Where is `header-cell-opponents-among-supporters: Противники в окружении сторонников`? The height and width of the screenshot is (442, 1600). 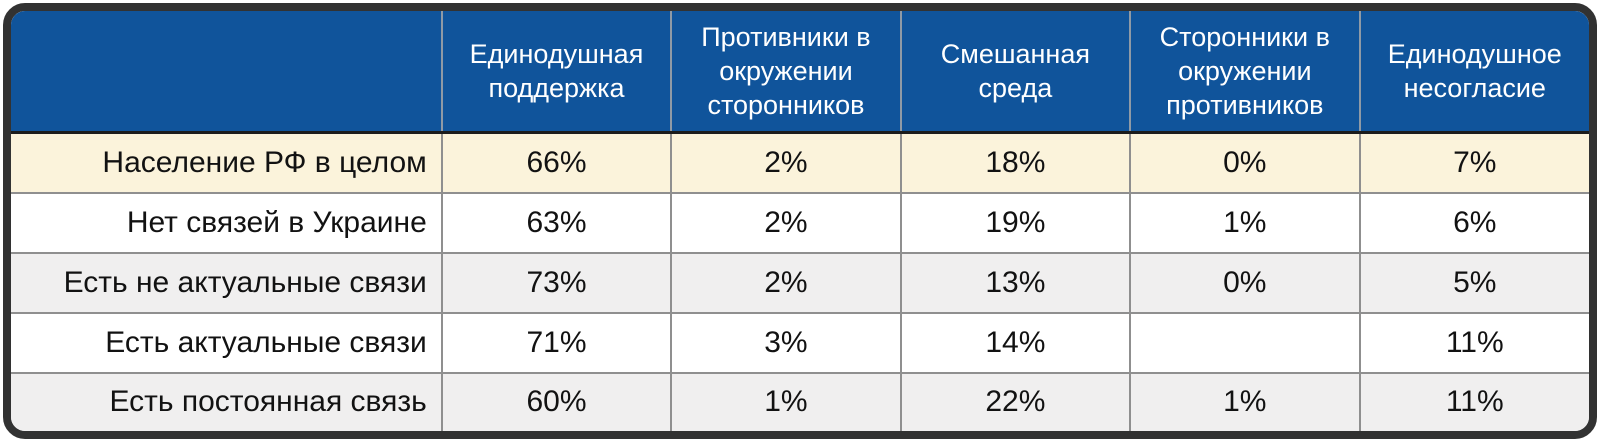 header-cell-opponents-among-supporters: Противники в окружении сторонников is located at coordinates (785, 72).